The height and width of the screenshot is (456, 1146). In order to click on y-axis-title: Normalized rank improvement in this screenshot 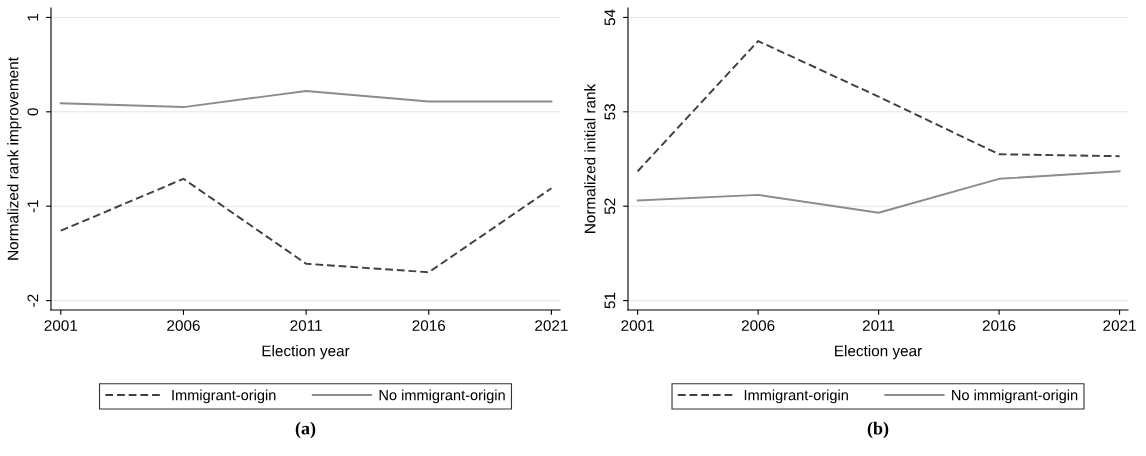, I will do `click(14, 158)`.